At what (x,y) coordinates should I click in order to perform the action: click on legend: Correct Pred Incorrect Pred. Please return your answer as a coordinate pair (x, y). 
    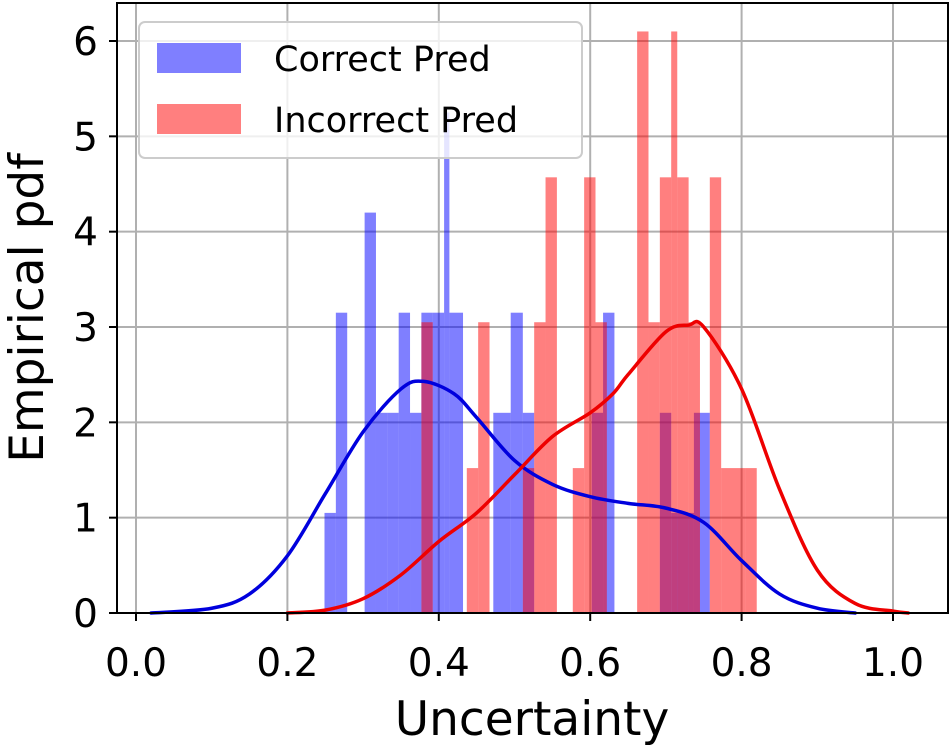
    Looking at the image, I should click on (360, 90).